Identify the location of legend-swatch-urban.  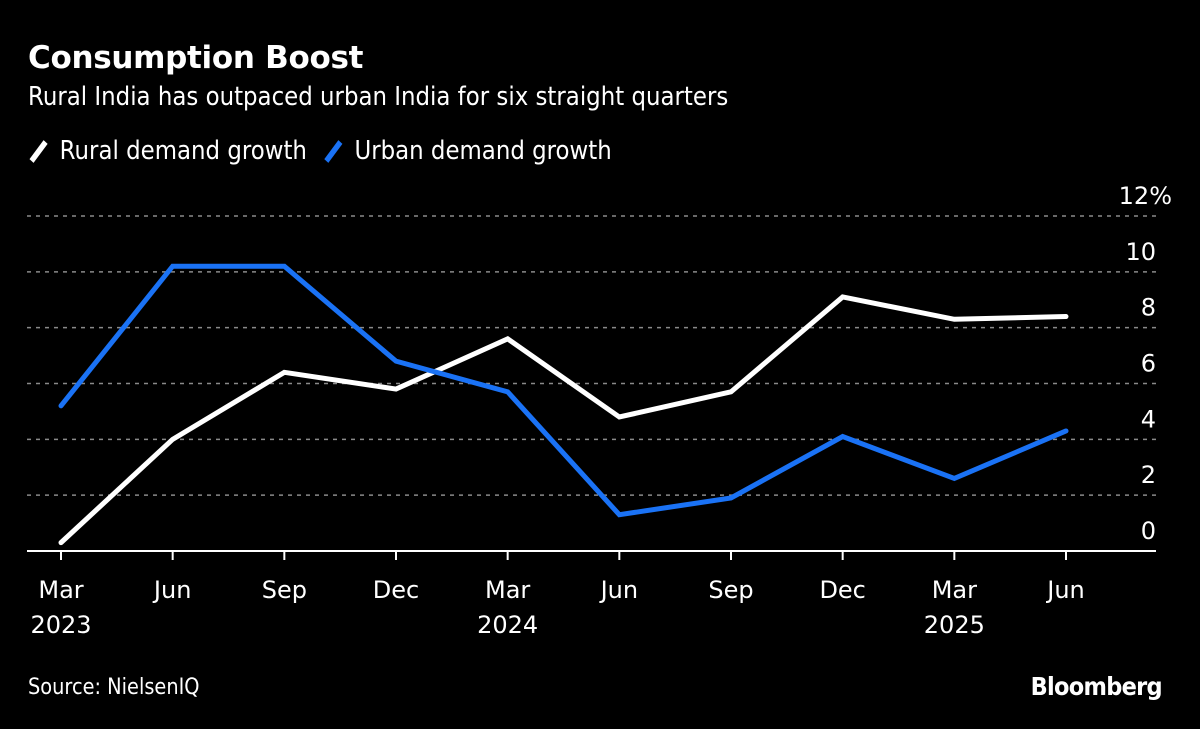
(333, 151).